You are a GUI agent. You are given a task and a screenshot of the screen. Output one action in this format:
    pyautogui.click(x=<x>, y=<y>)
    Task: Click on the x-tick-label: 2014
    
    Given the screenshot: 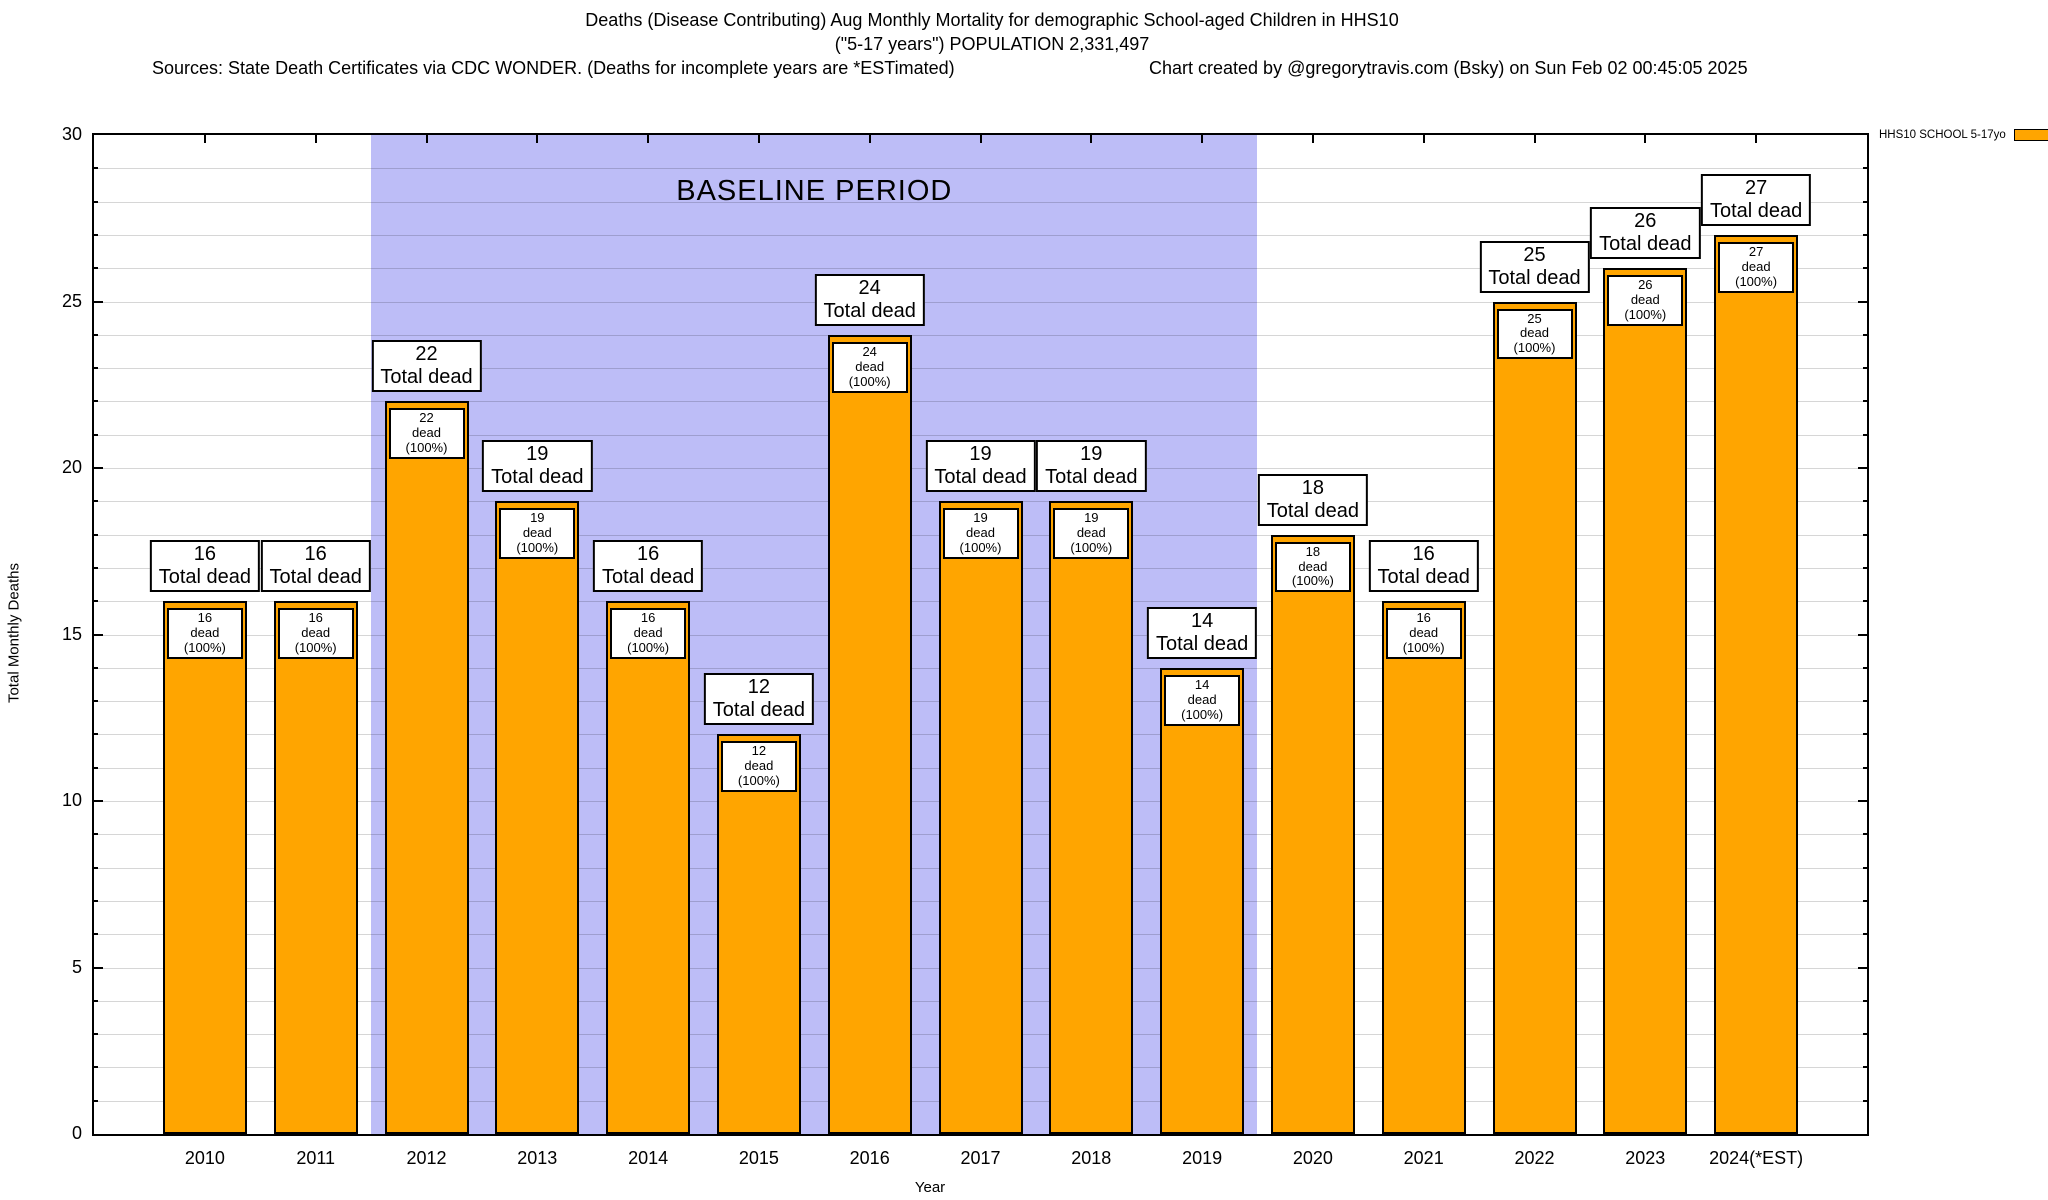 What is the action you would take?
    pyautogui.click(x=648, y=1158)
    